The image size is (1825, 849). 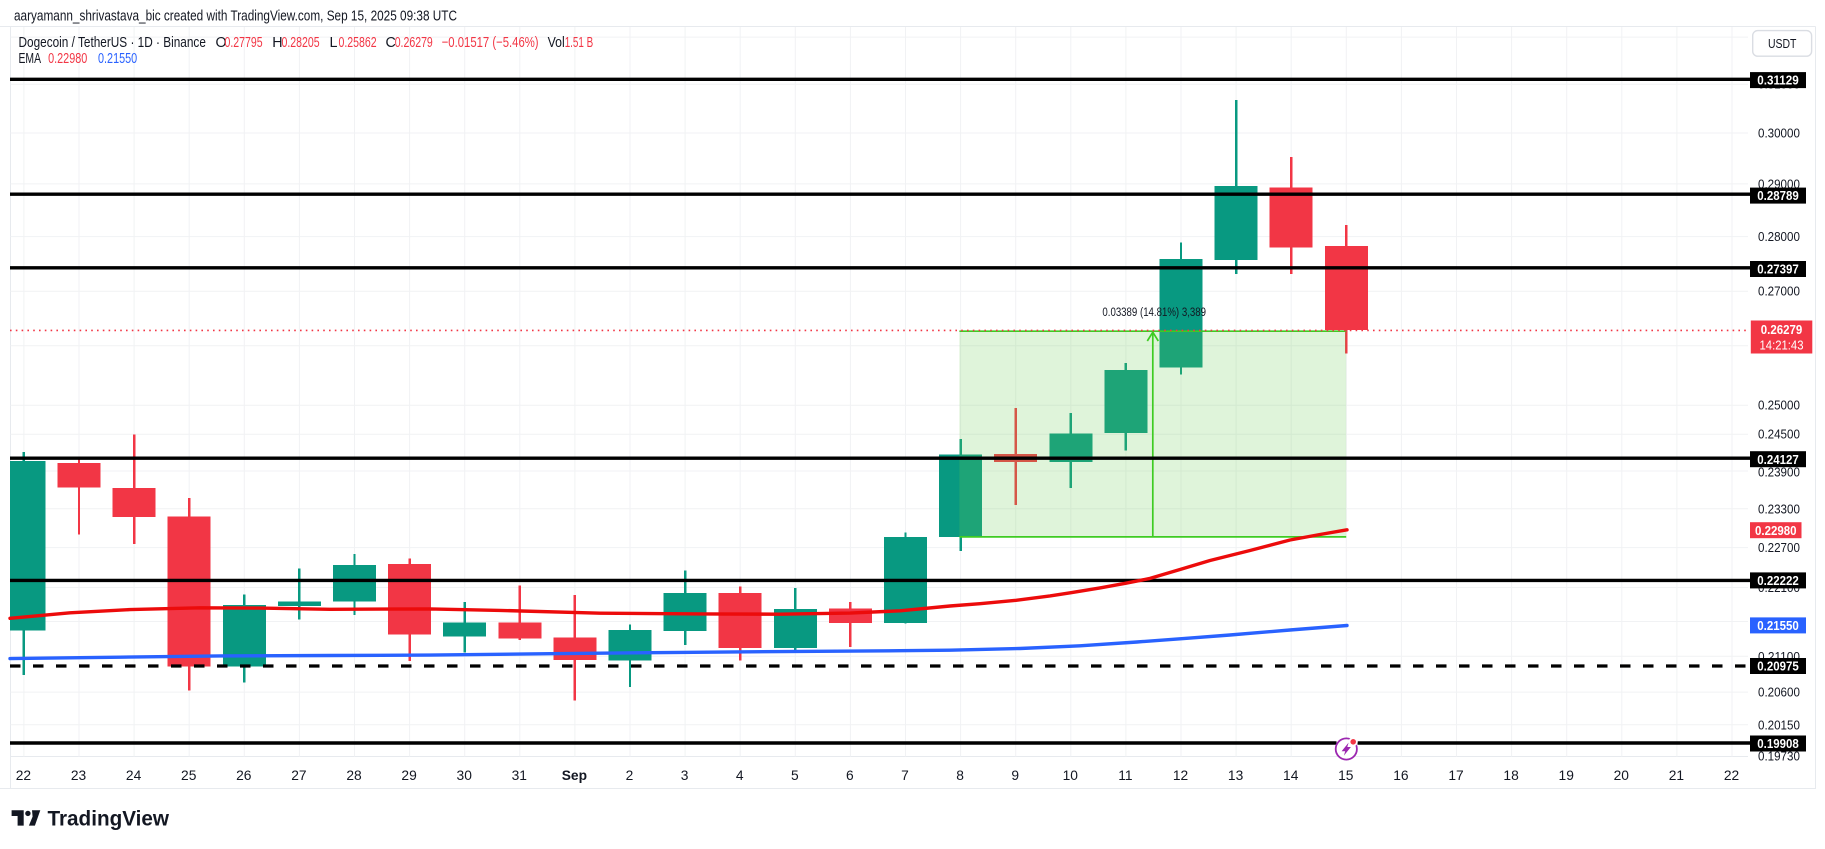 What do you see at coordinates (244, 775) in the screenshot?
I see `svg-text: 26` at bounding box center [244, 775].